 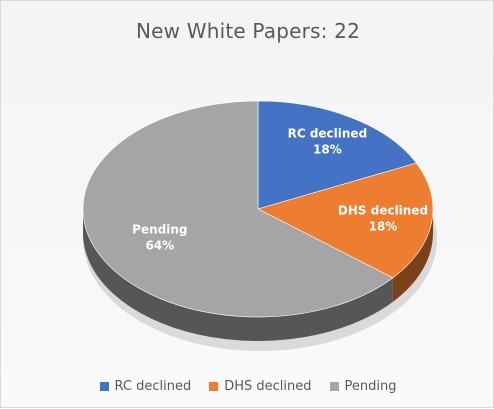 I want to click on data-label-value-pending: 64%, so click(x=159, y=246).